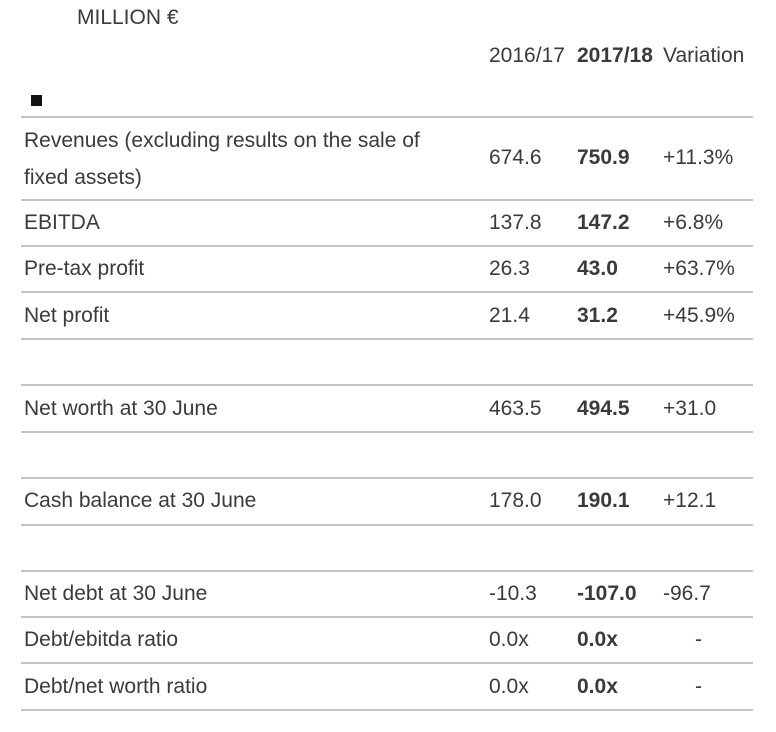 The image size is (776, 732). Describe the element at coordinates (515, 157) in the screenshot. I see `value-2016-17: 674.6` at that location.